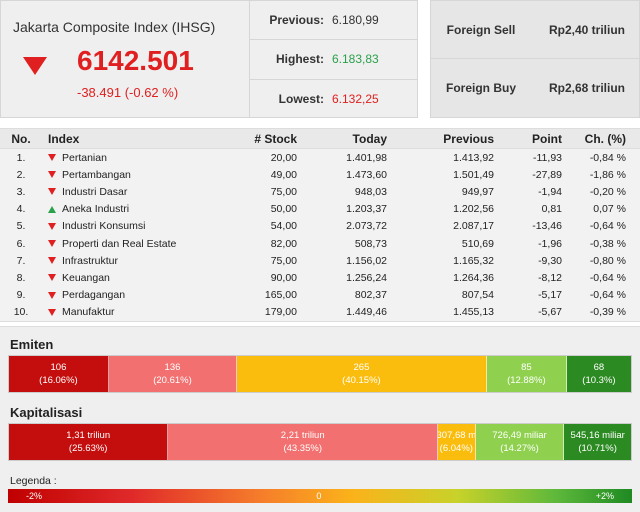  Describe the element at coordinates (300, 59) in the screenshot. I see `stat-highest-label: Highest:` at that location.